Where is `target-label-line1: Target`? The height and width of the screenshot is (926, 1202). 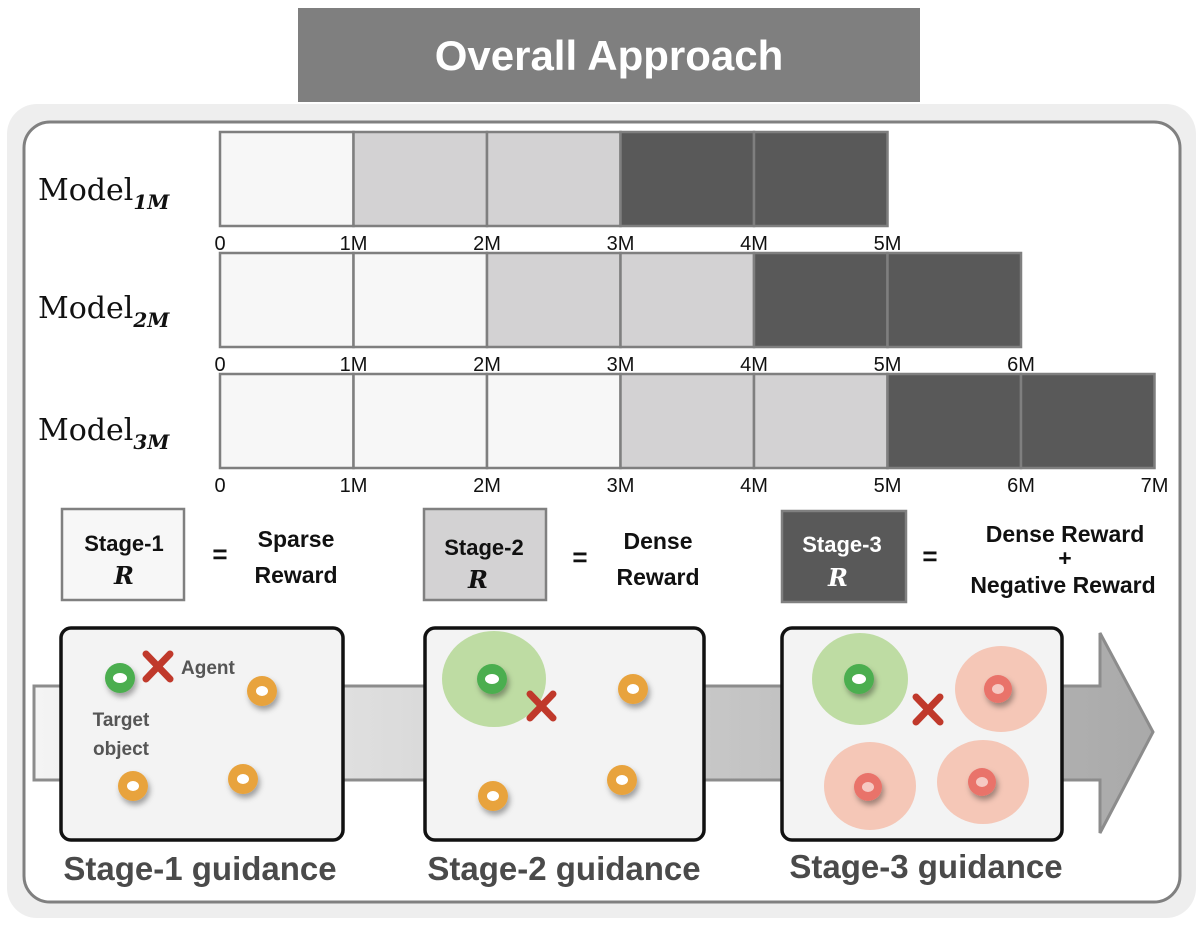
target-label-line1: Target is located at coordinates (121, 720).